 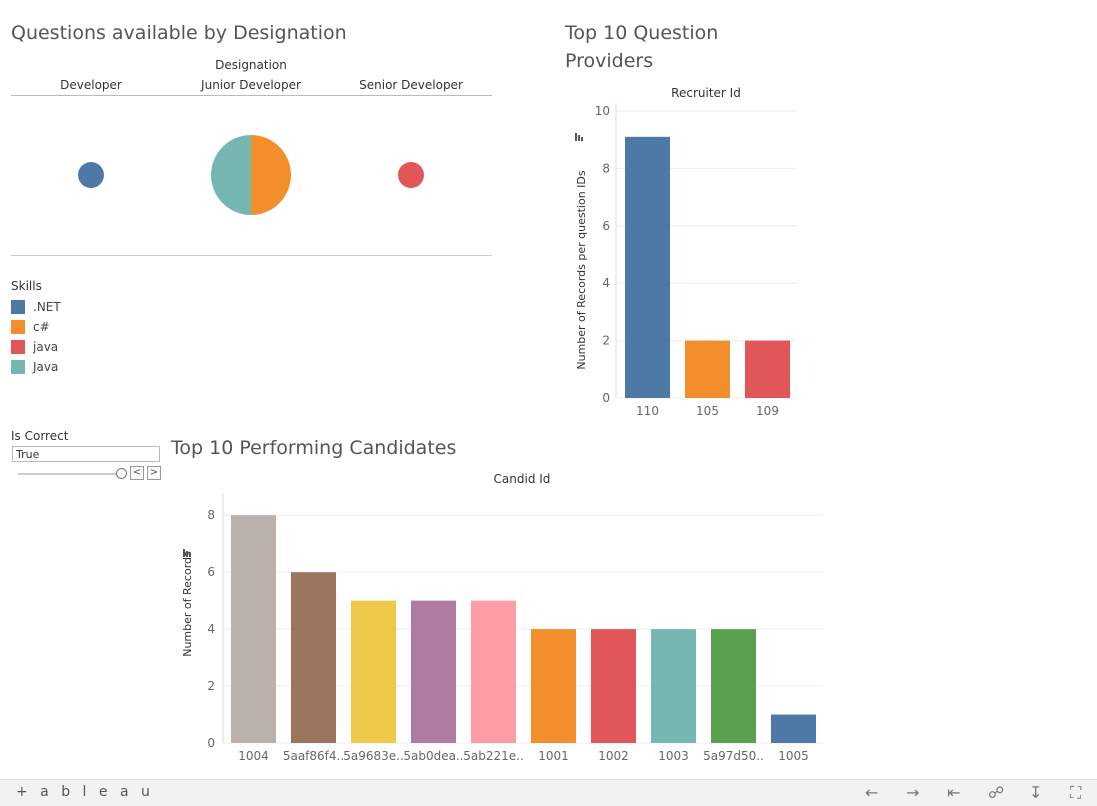 What do you see at coordinates (433, 756) in the screenshot?
I see `x-tick-label: 5ab0dea..` at bounding box center [433, 756].